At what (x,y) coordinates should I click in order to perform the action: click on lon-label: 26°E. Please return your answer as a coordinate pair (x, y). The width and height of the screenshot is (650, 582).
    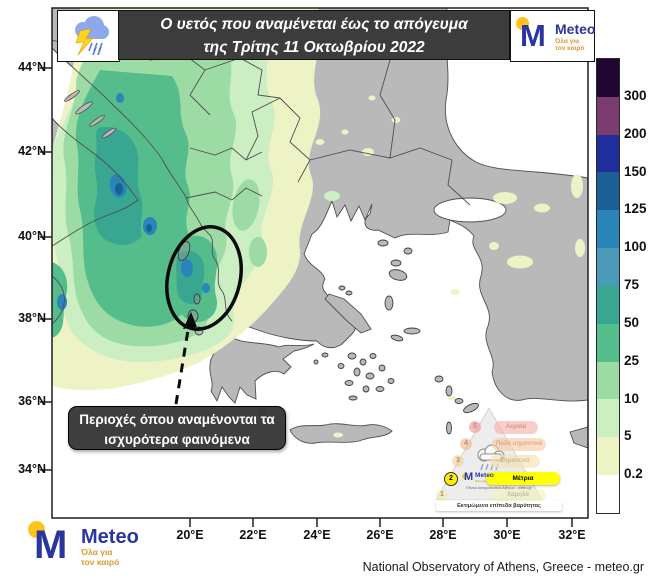
    Looking at the image, I should click on (380, 535).